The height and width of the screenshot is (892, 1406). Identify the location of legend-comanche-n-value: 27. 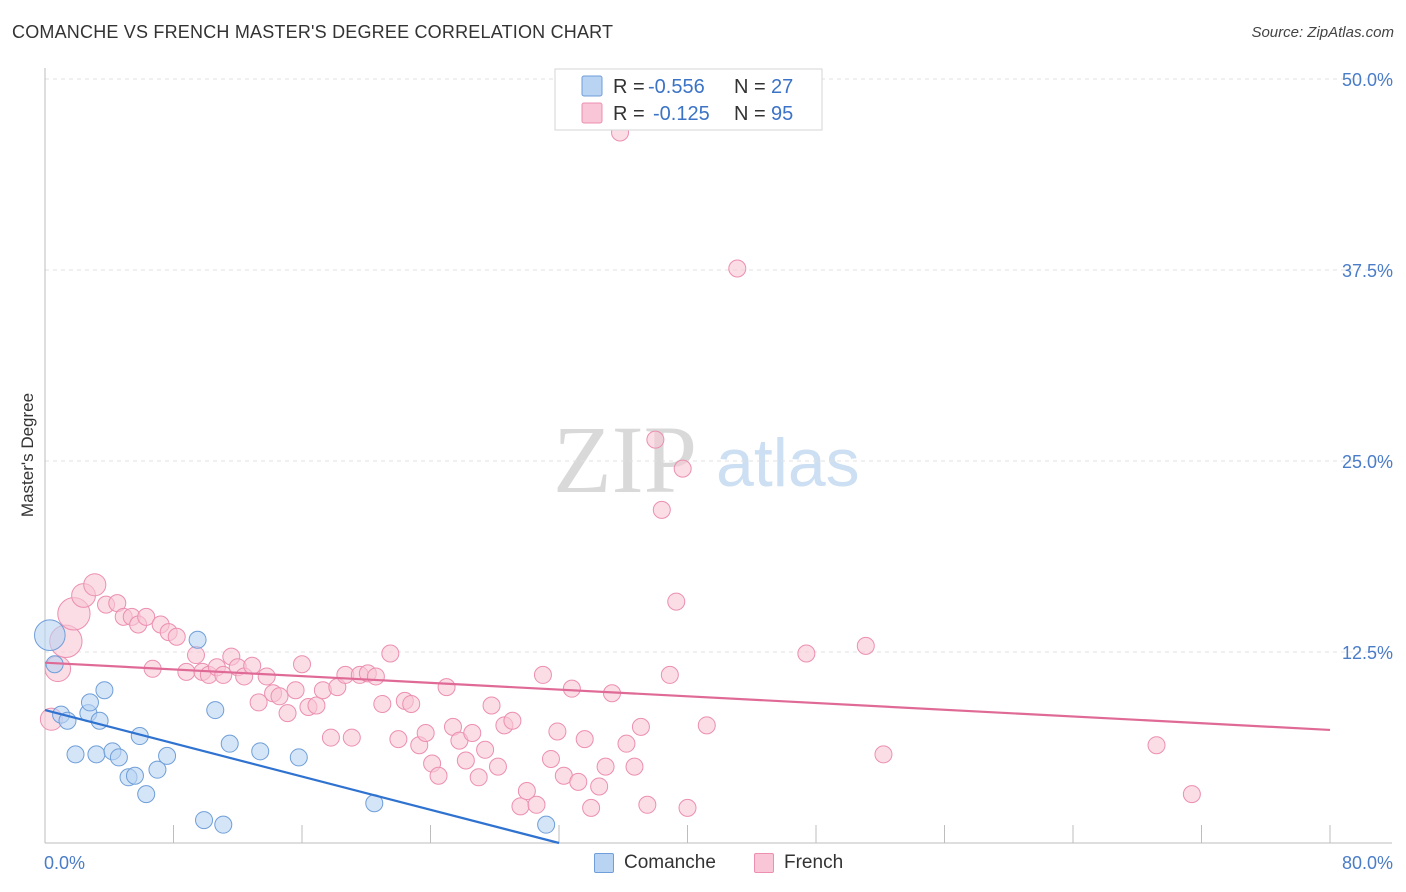
(782, 87).